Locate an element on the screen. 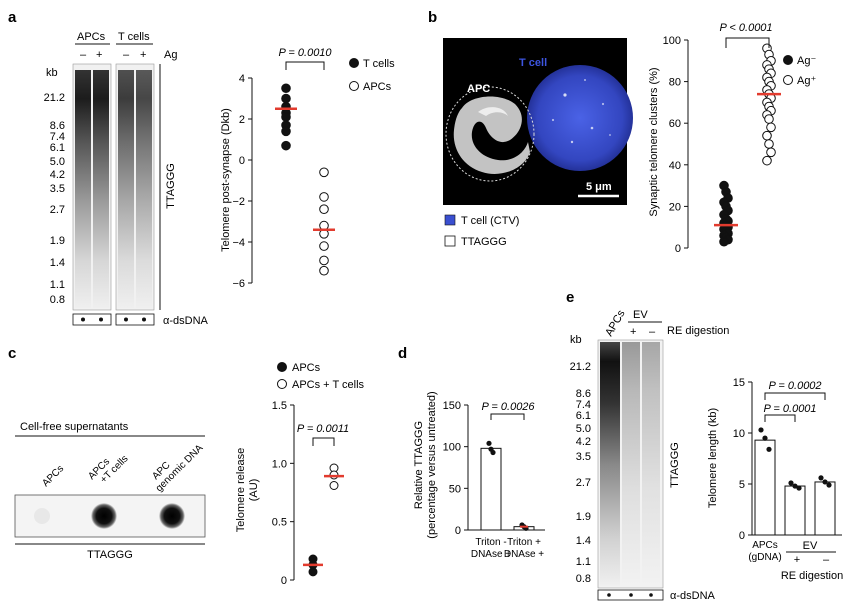 The height and width of the screenshot is (605, 858). blot-e-marker-label: 5.0 is located at coordinates (583, 429).